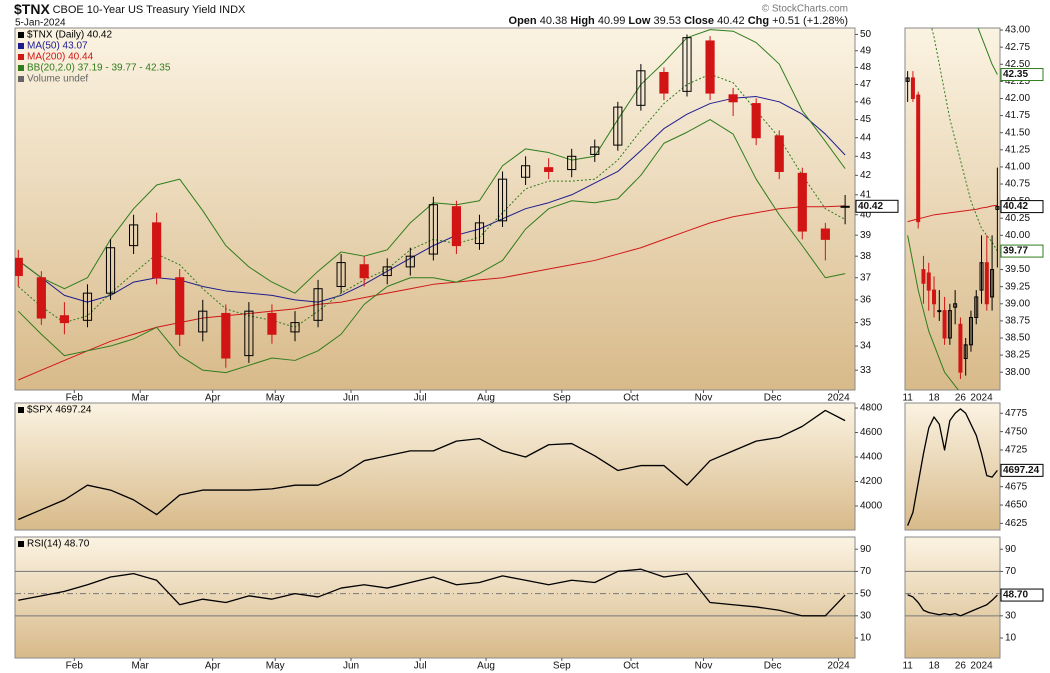 The width and height of the screenshot is (1050, 673). Describe the element at coordinates (1011, 615) in the screenshot. I see `y-tick-label: 30` at that location.